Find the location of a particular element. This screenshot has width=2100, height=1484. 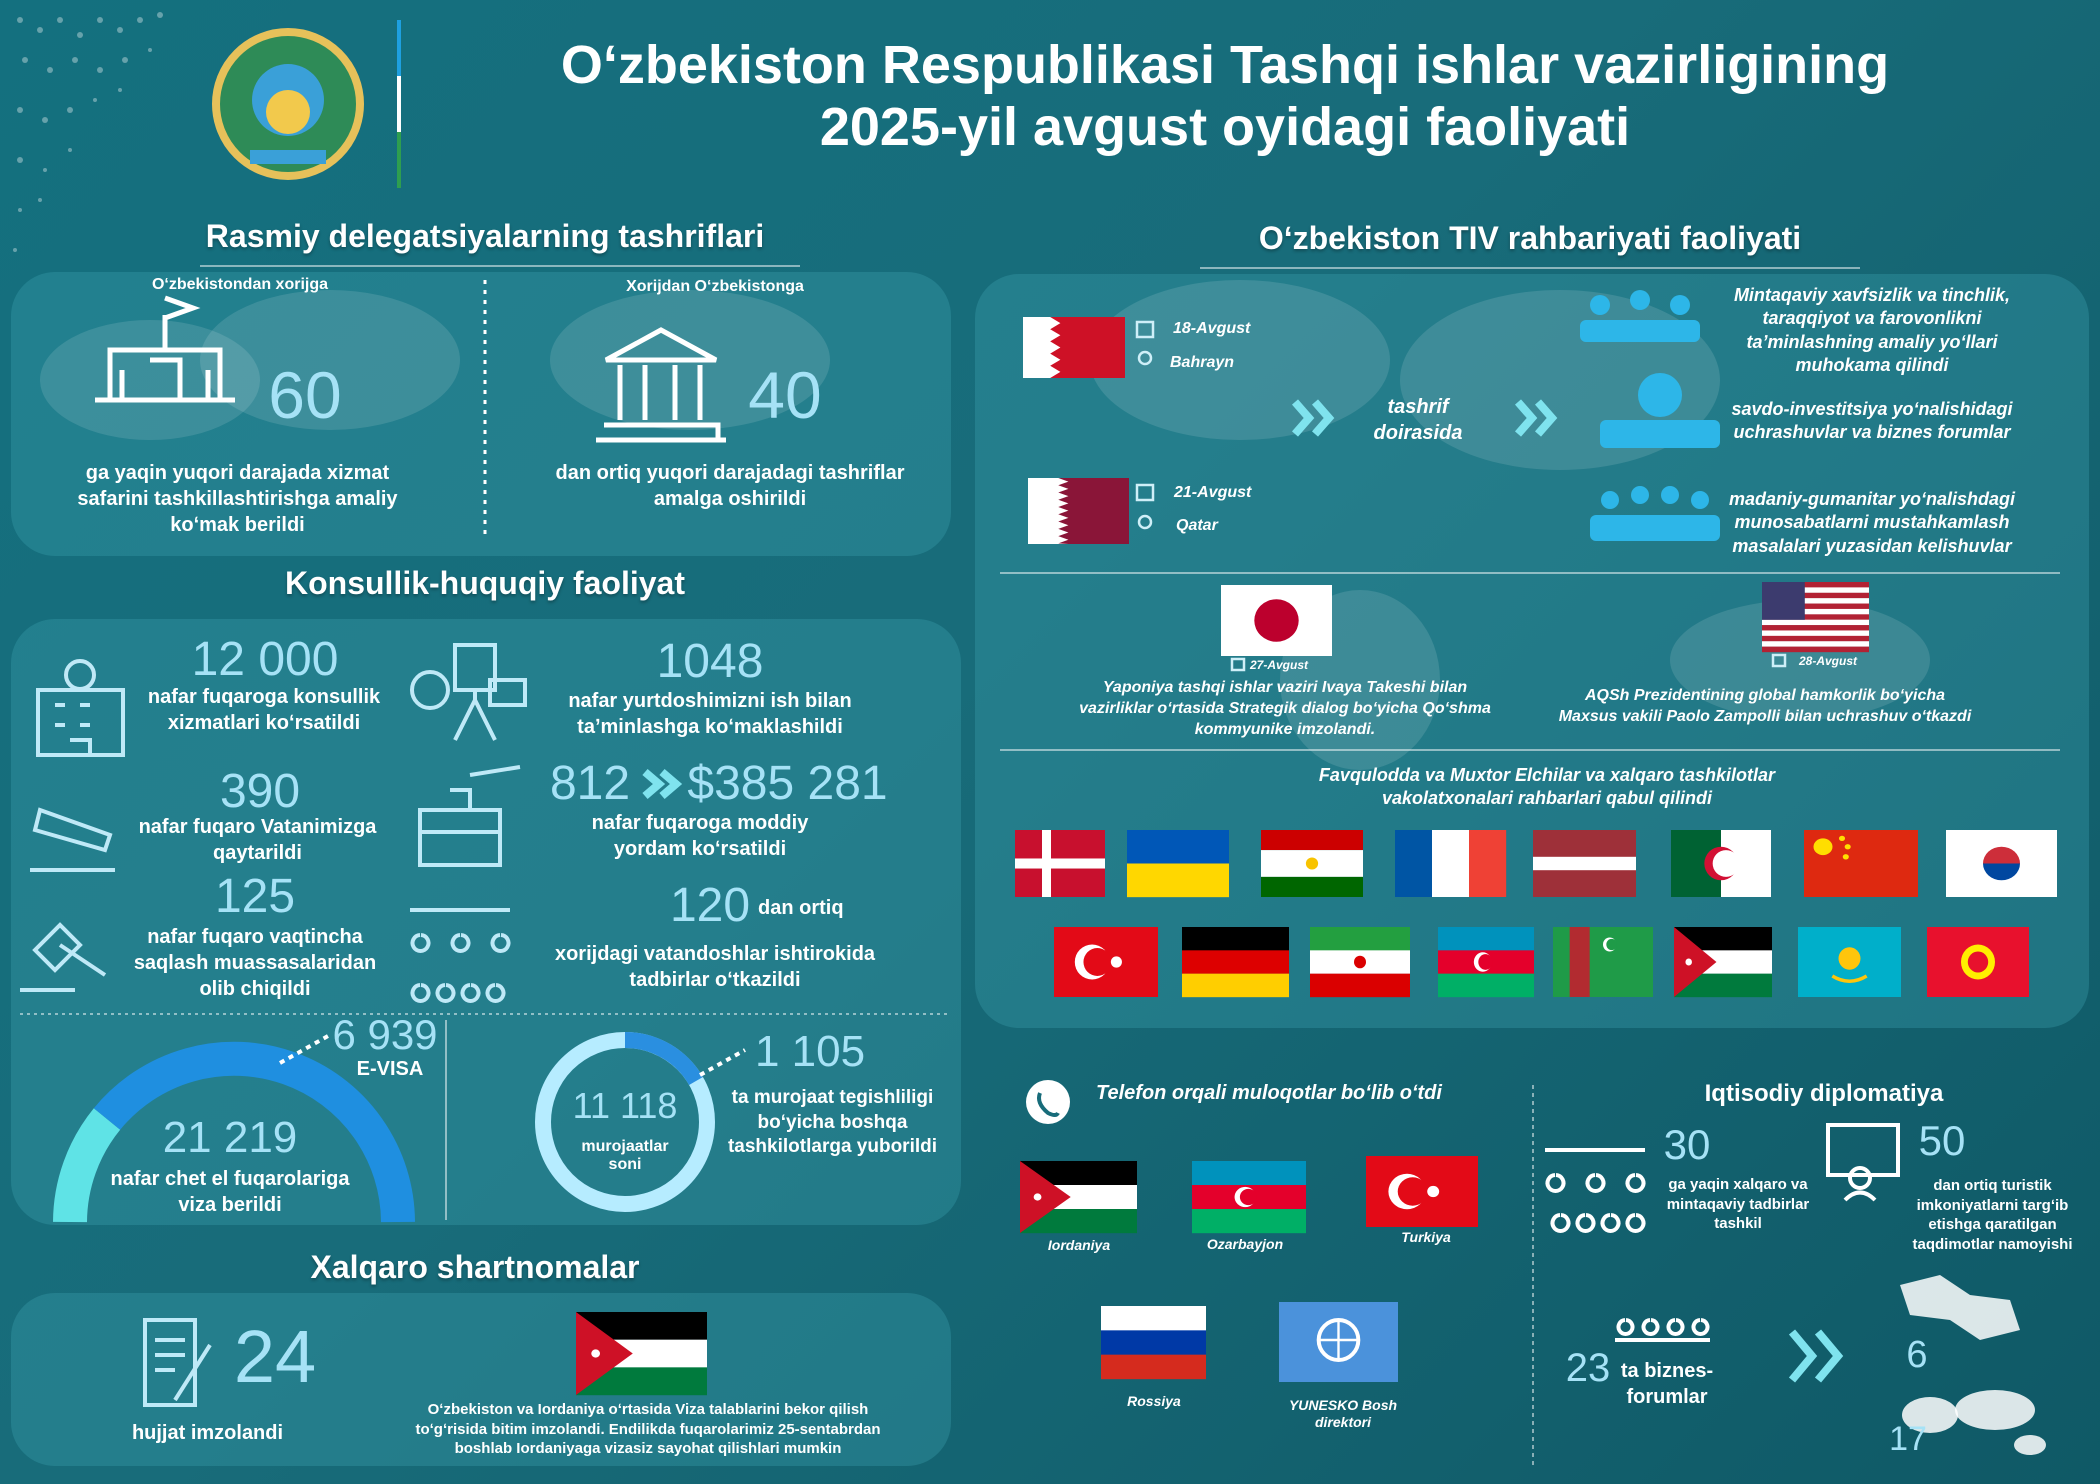

section-title: Xalqaro shartnomalar is located at coordinates (475, 1267).